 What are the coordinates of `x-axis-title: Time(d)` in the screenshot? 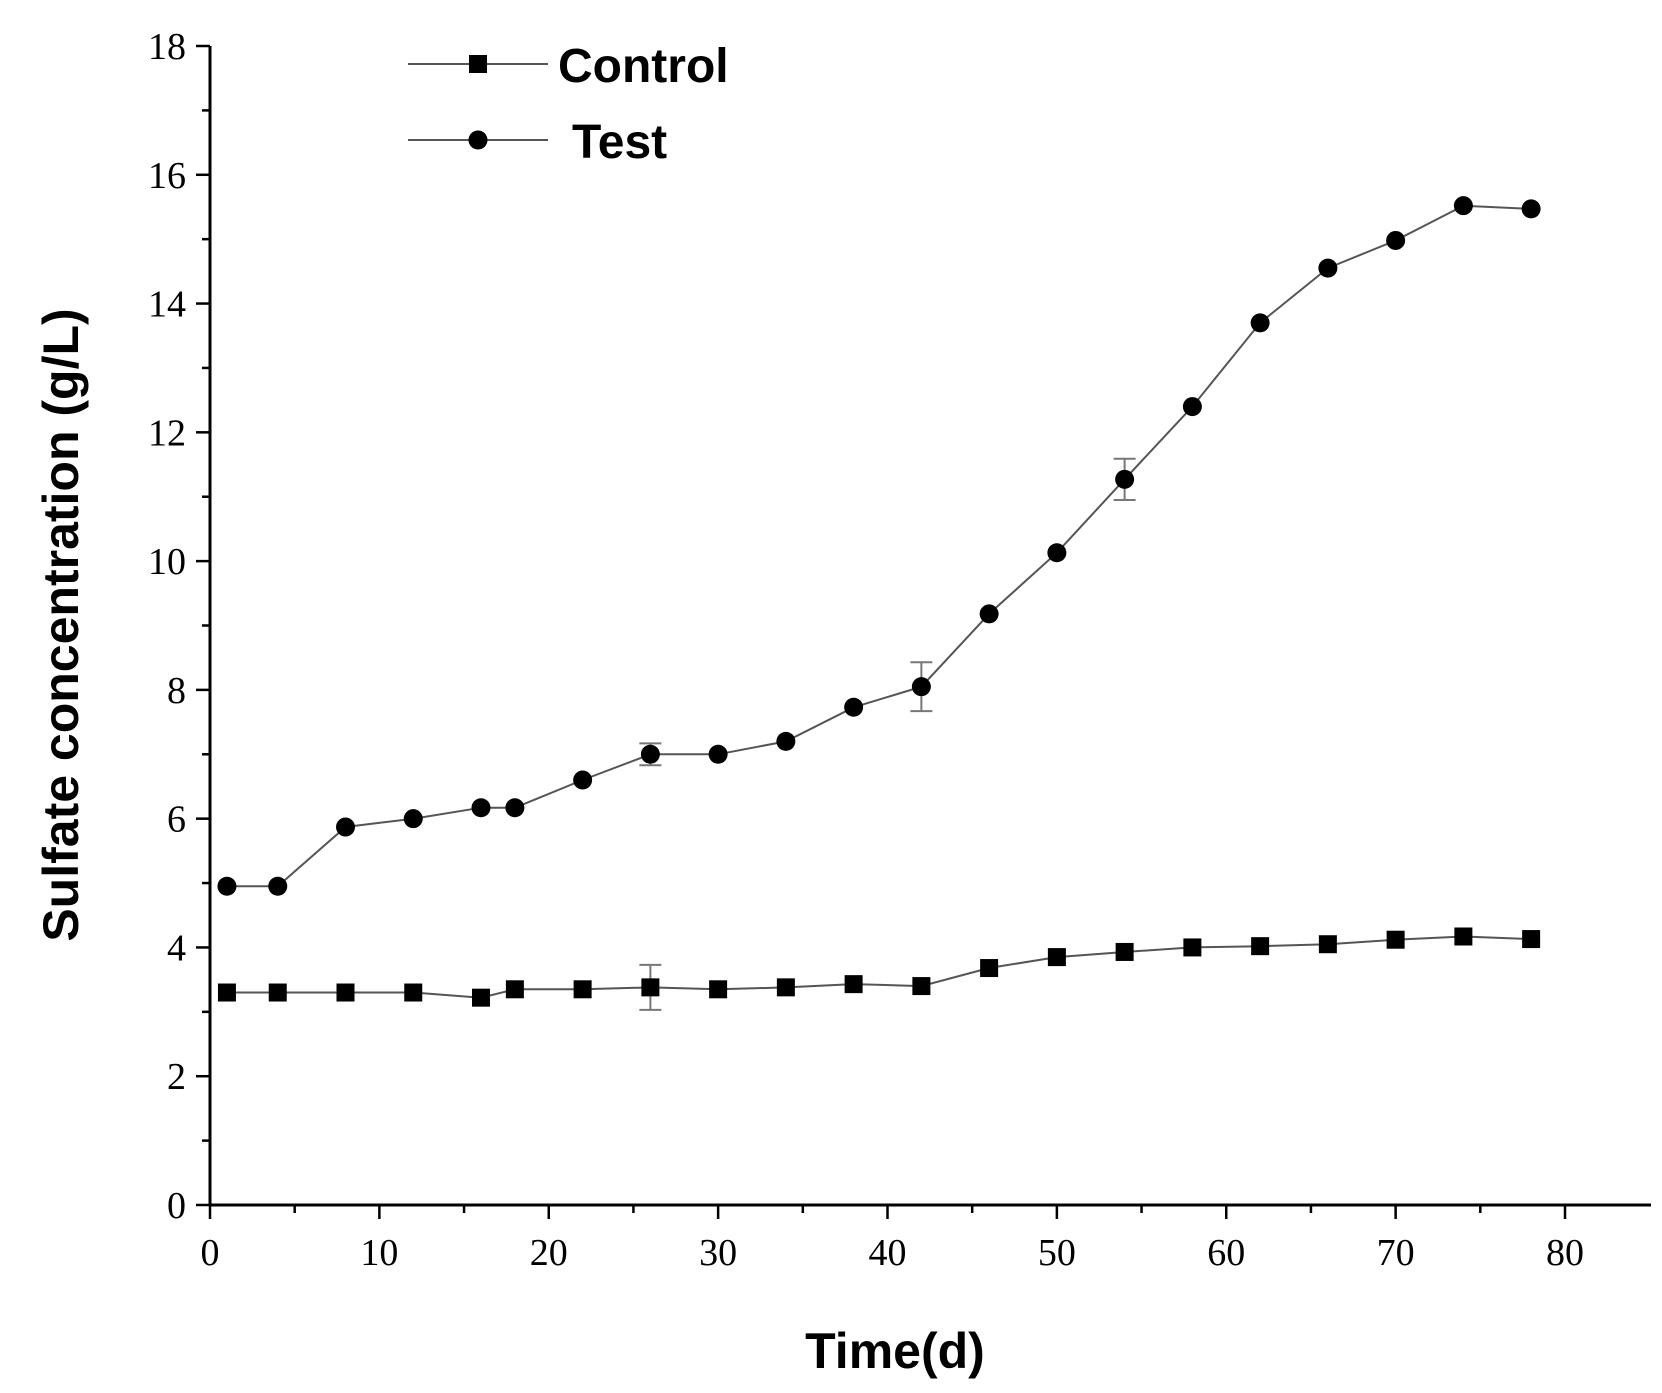 It's located at (895, 1351).